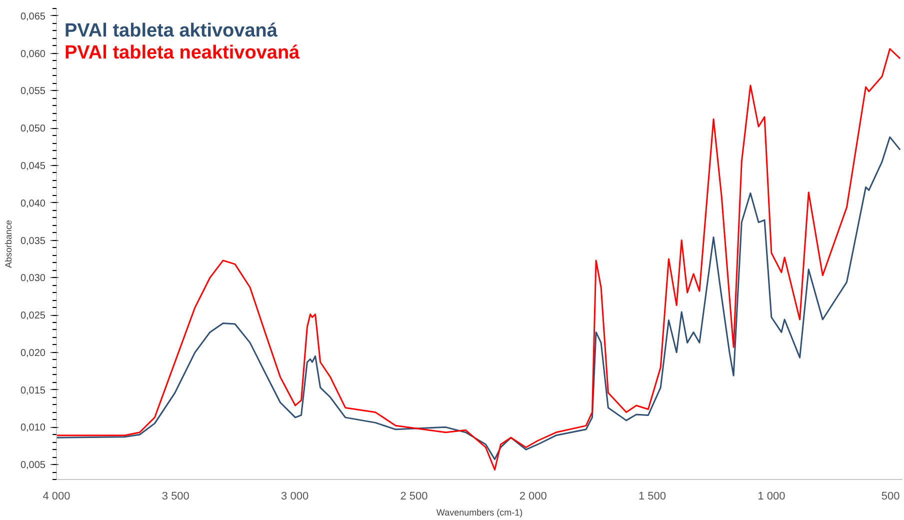 The width and height of the screenshot is (904, 520). What do you see at coordinates (33, 316) in the screenshot?
I see `y-tick-label: 0,025` at bounding box center [33, 316].